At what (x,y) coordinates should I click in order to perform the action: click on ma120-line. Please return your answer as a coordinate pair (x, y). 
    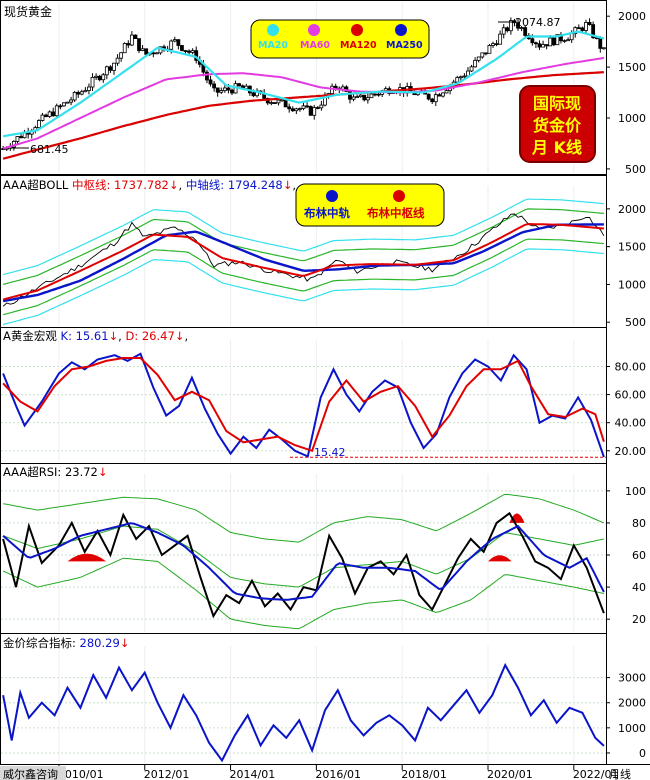
    Looking at the image, I should click on (303, 115).